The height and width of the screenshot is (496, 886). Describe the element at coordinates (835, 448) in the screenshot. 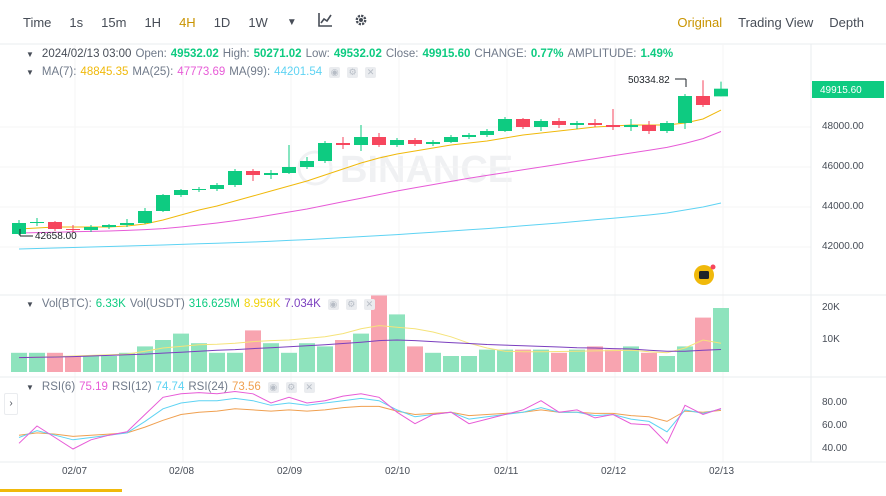

I see `rsi-axis-tick: 40.00` at that location.